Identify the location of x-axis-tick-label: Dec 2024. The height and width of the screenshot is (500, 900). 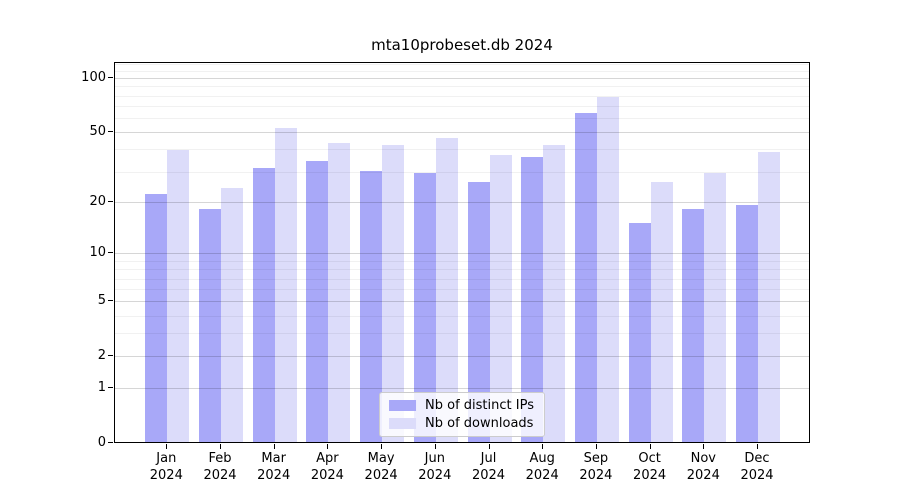
(757, 467).